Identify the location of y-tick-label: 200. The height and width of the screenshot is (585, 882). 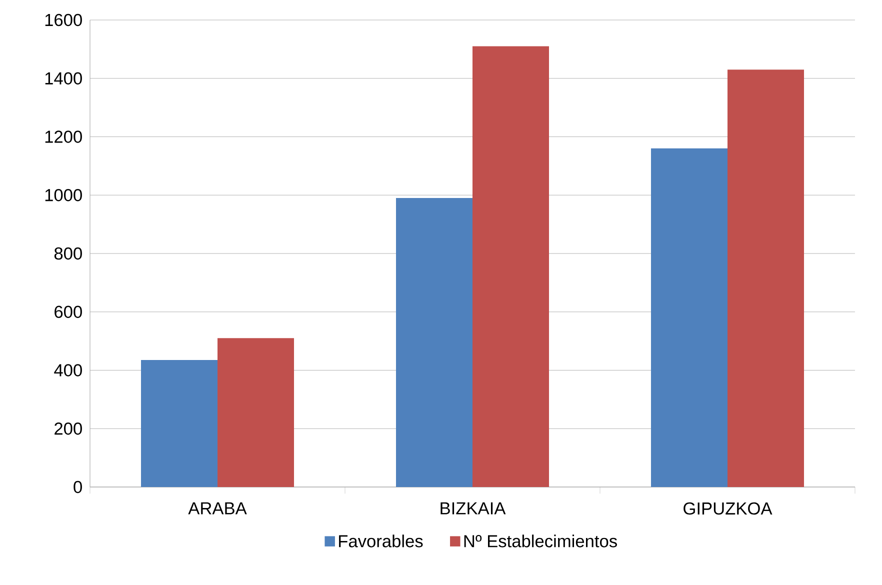
(68, 428).